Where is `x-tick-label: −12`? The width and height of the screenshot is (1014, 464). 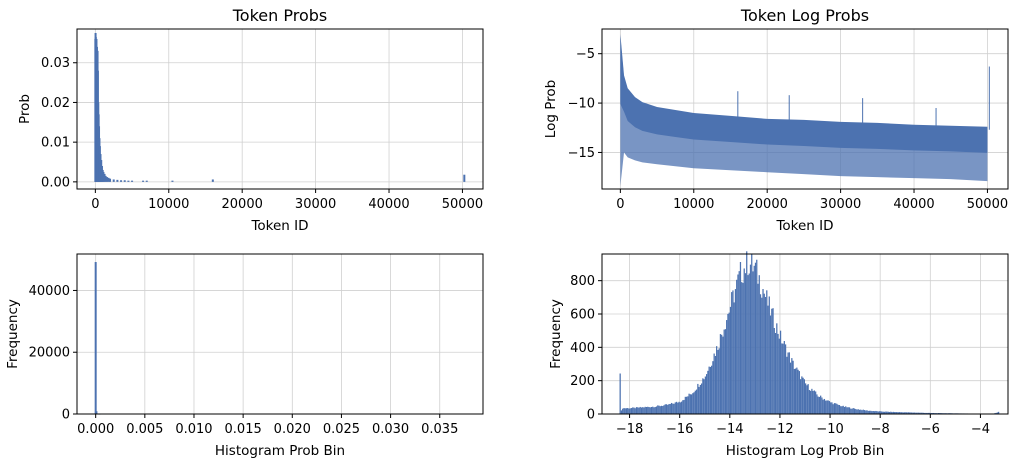
x-tick-label: −12 is located at coordinates (779, 429).